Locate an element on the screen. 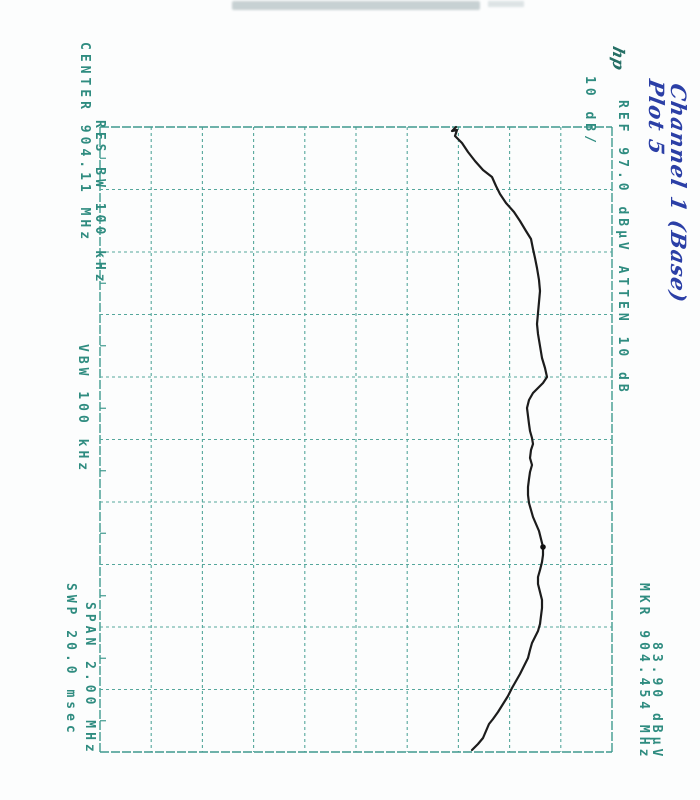  marker-ampl-label: 83.90 dBµV is located at coordinates (656, 701).